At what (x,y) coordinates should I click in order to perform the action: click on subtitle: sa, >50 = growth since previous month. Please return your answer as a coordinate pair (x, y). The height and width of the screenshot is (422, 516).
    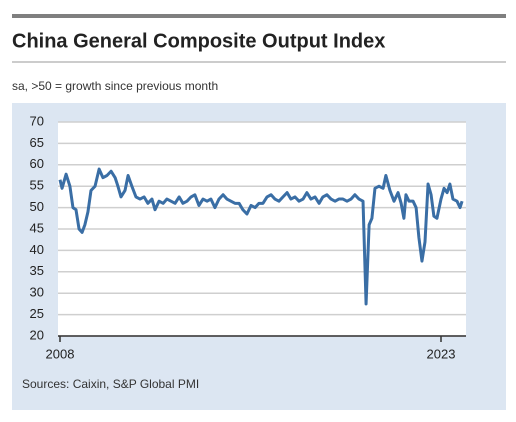
    Looking at the image, I should click on (115, 86).